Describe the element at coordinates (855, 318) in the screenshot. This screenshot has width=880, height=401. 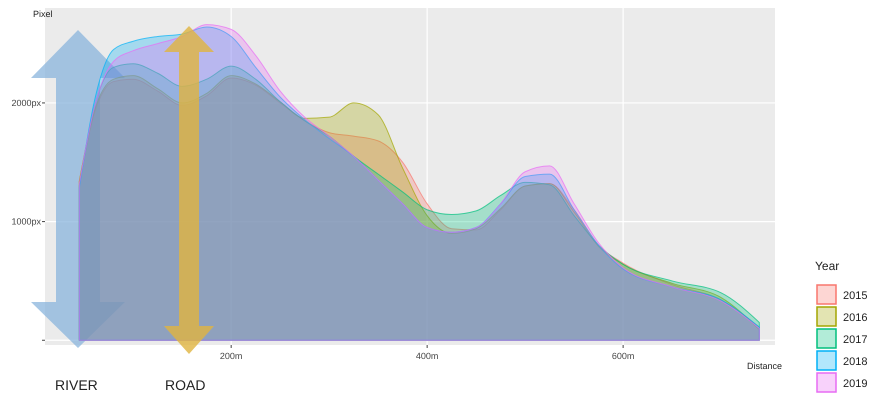
I see `legend-label: 2016` at that location.